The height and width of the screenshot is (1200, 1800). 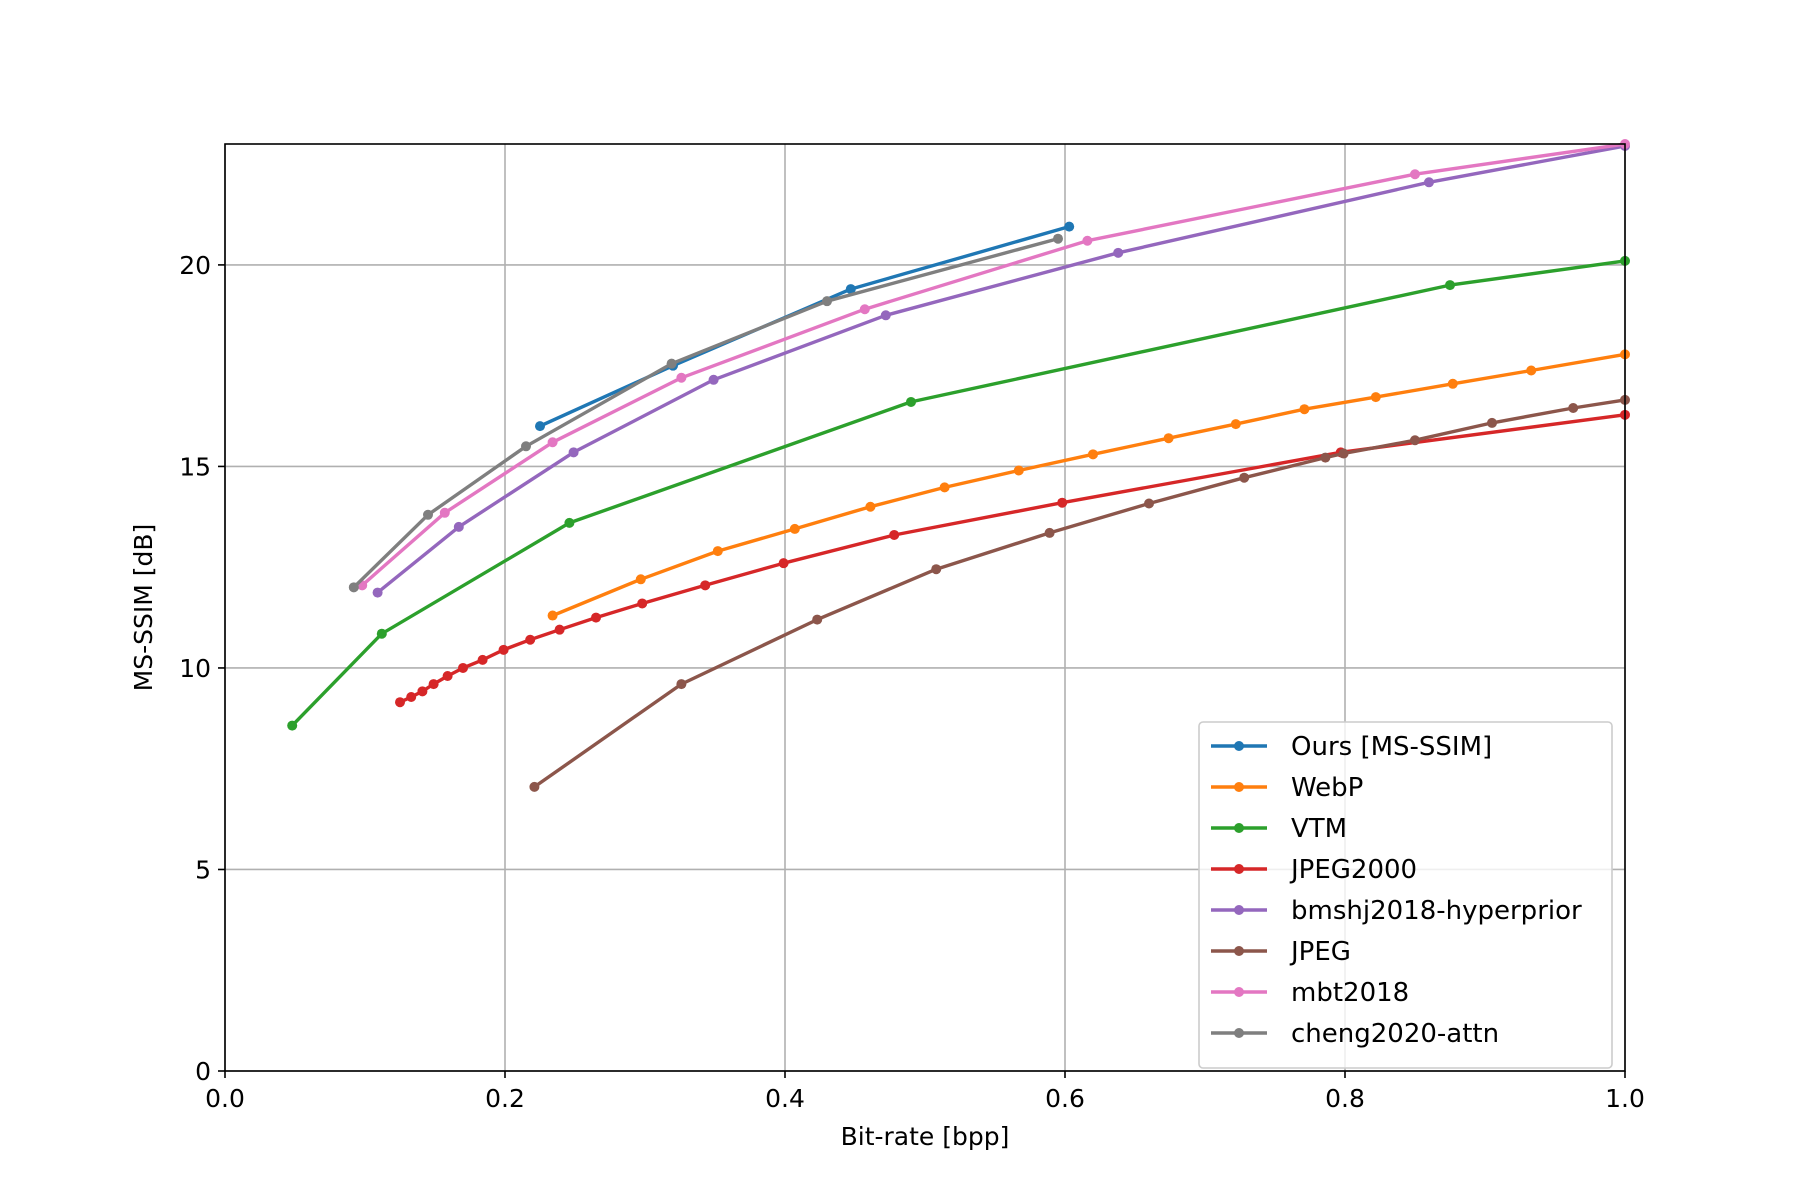 I want to click on x-tick-label: 0.4, so click(x=785, y=1098).